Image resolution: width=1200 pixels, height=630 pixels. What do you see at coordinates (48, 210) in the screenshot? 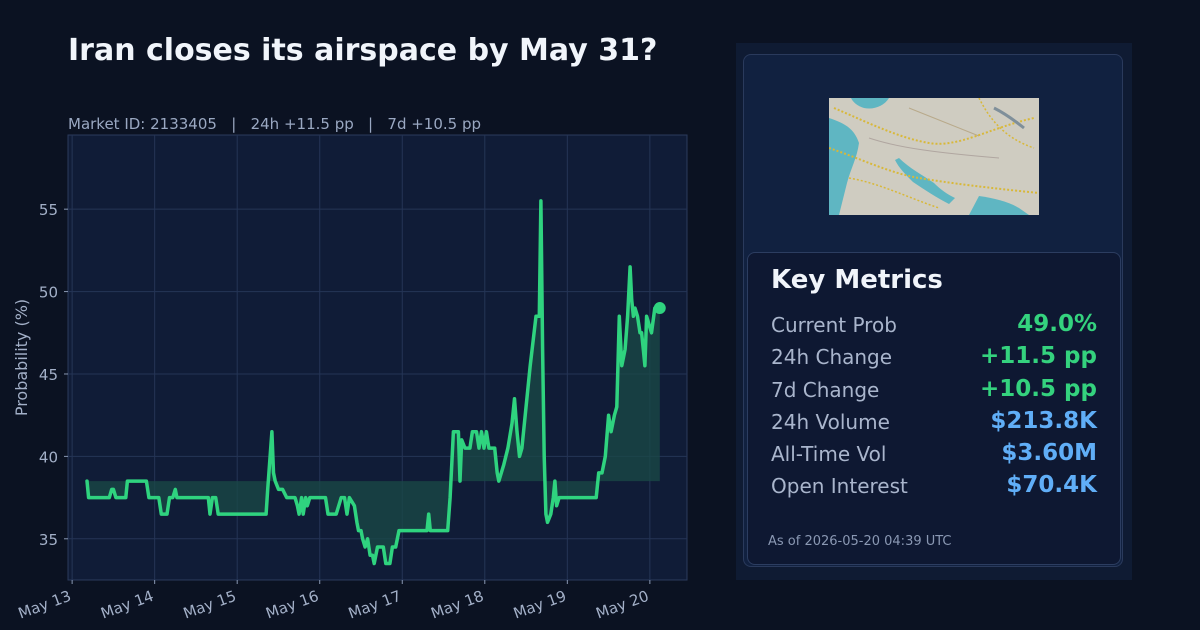
I see `y-tick-label: 55` at bounding box center [48, 210].